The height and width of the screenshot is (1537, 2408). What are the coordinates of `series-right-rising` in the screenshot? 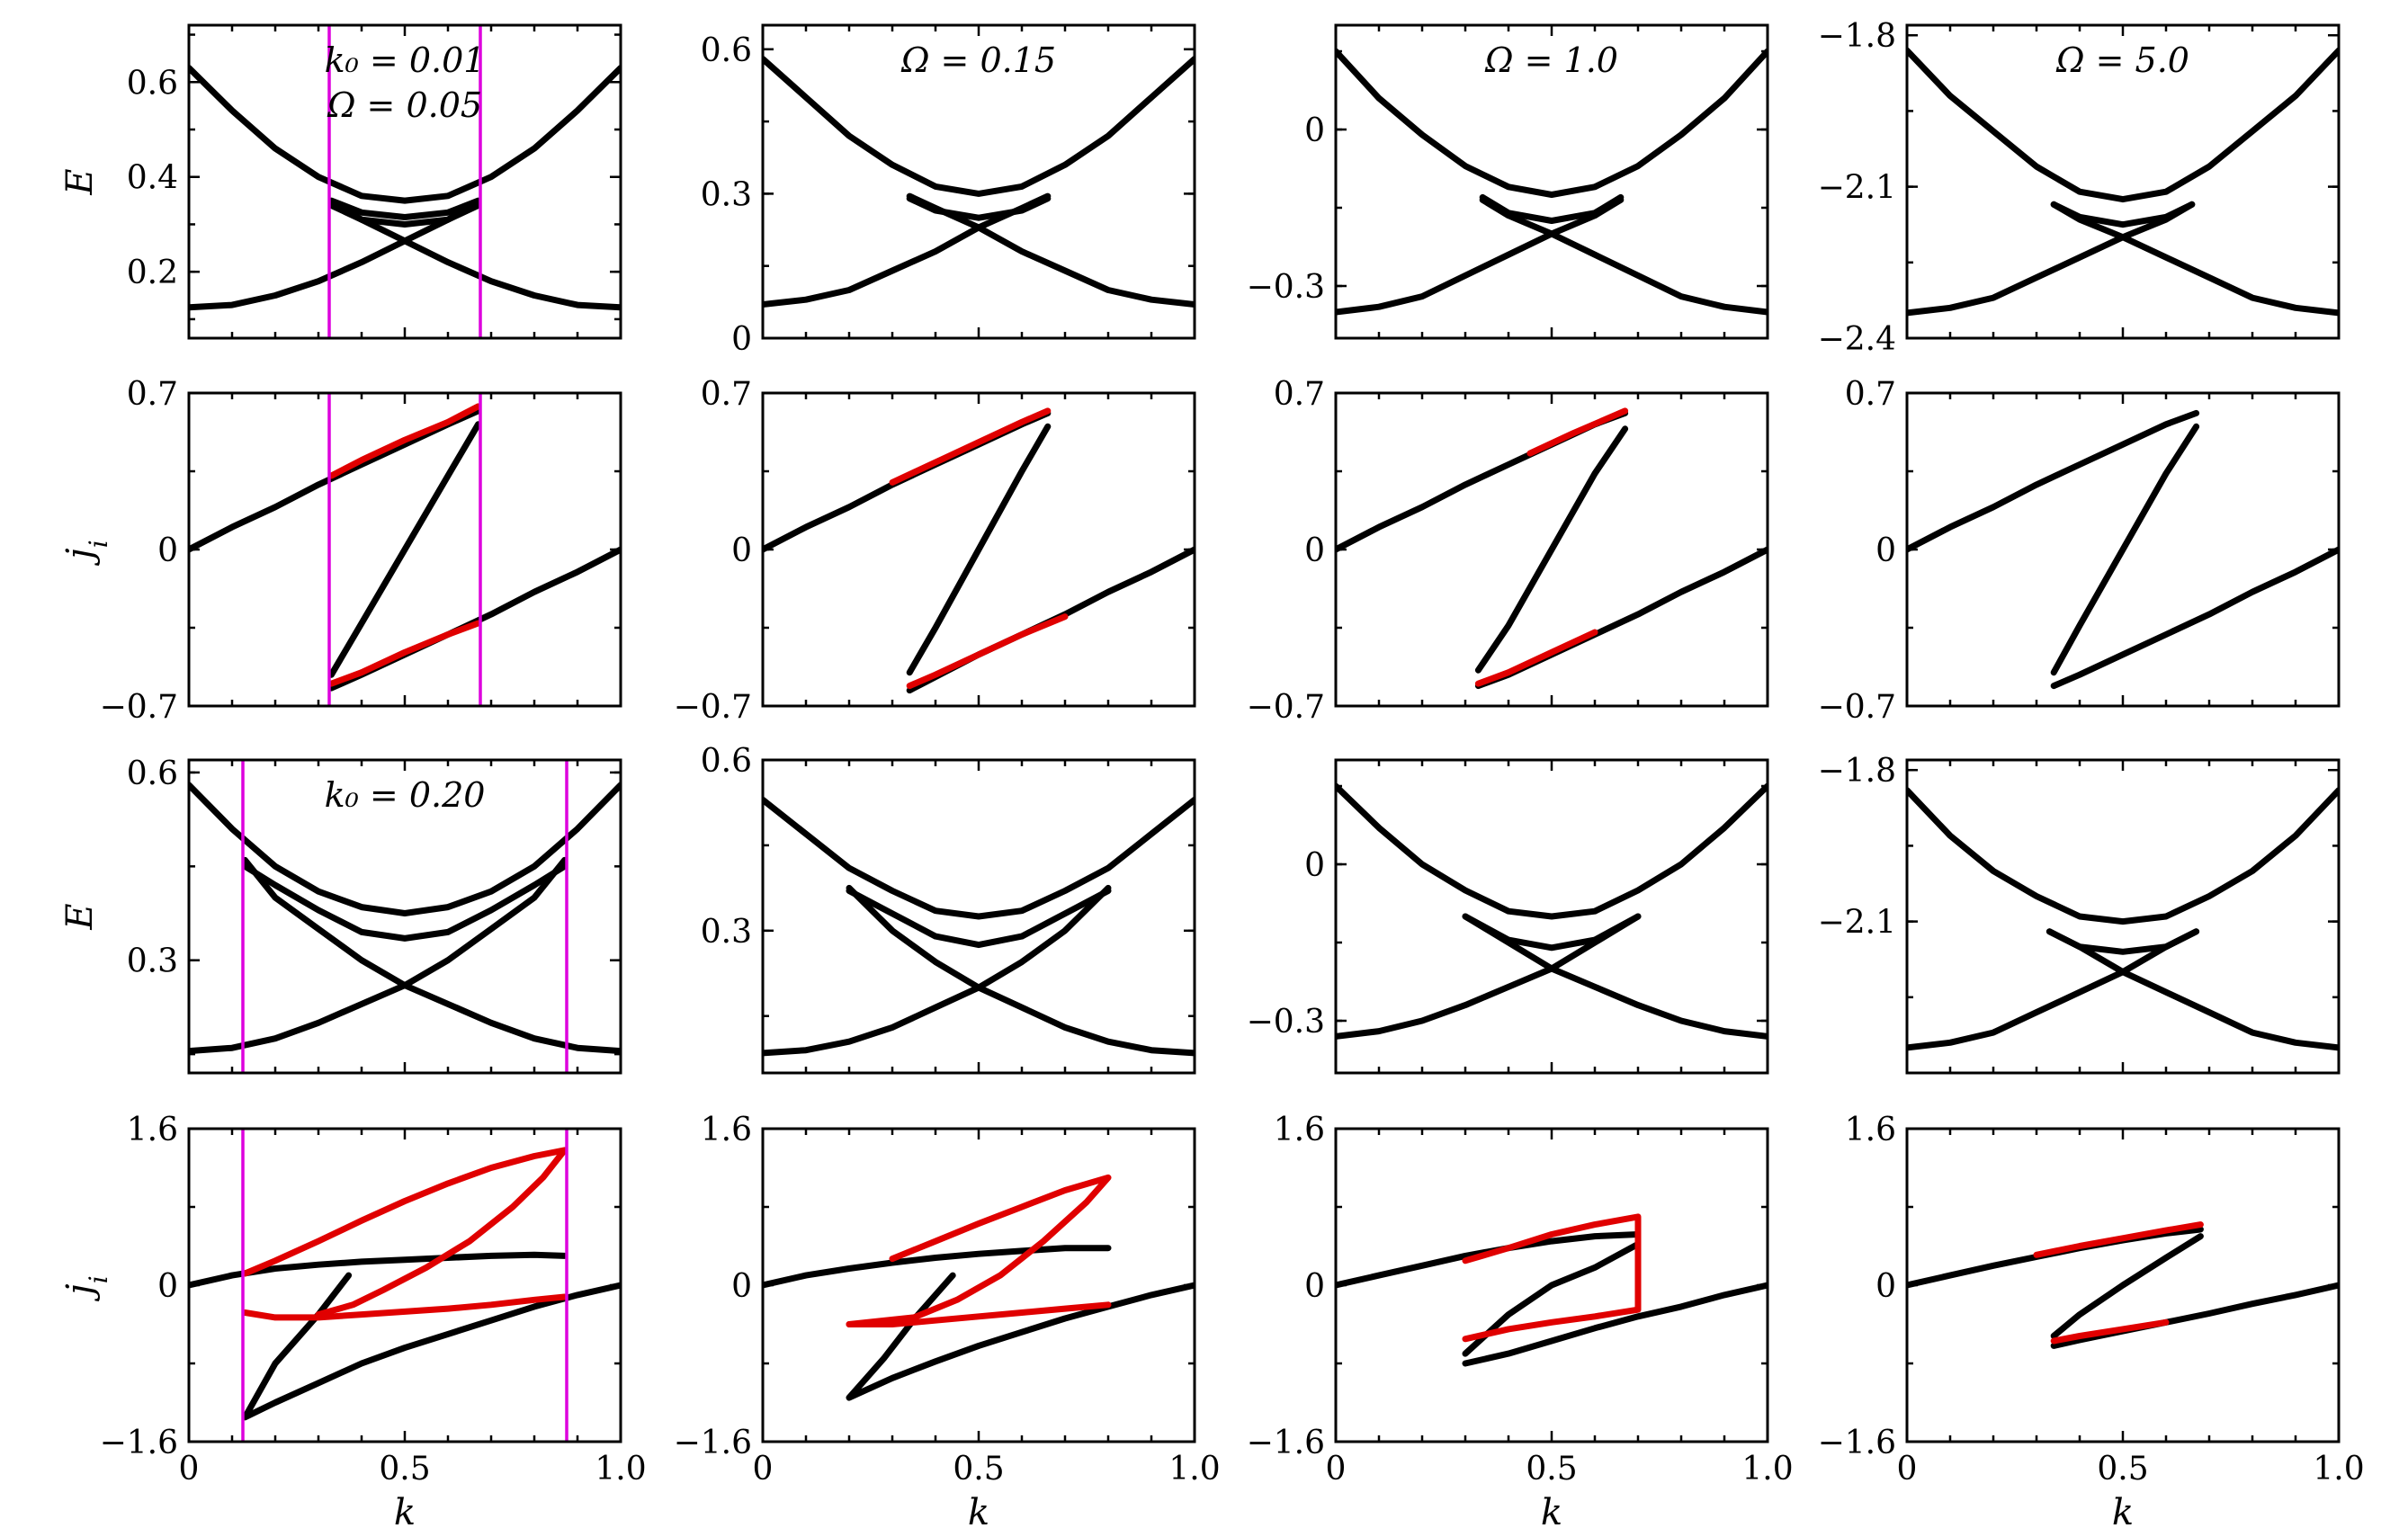 It's located at (2194, 618).